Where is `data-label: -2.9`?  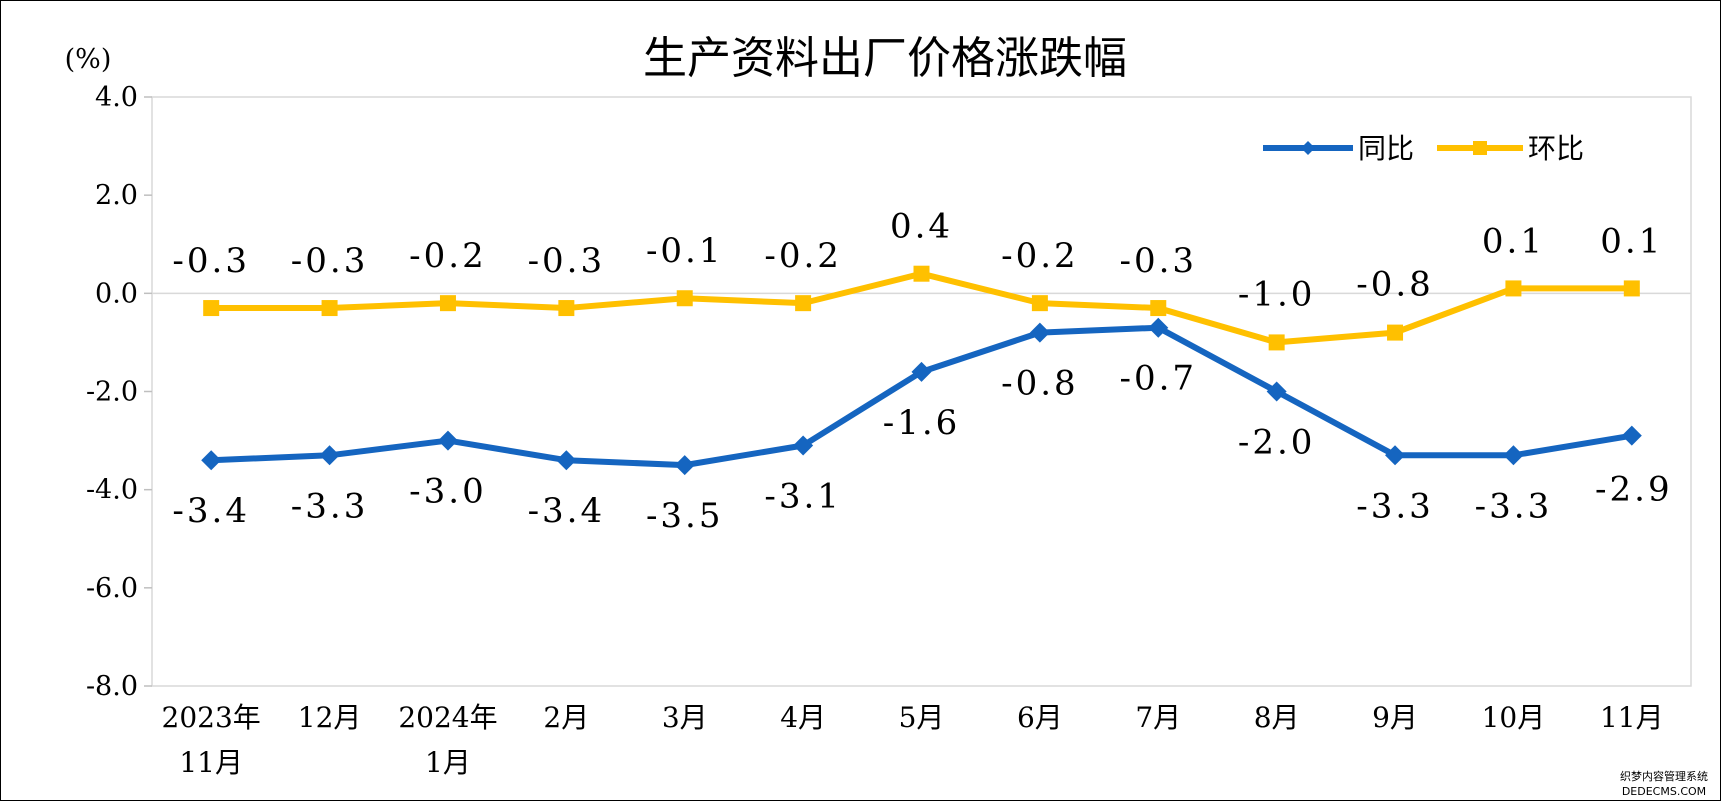
data-label: -2.9 is located at coordinates (1634, 490).